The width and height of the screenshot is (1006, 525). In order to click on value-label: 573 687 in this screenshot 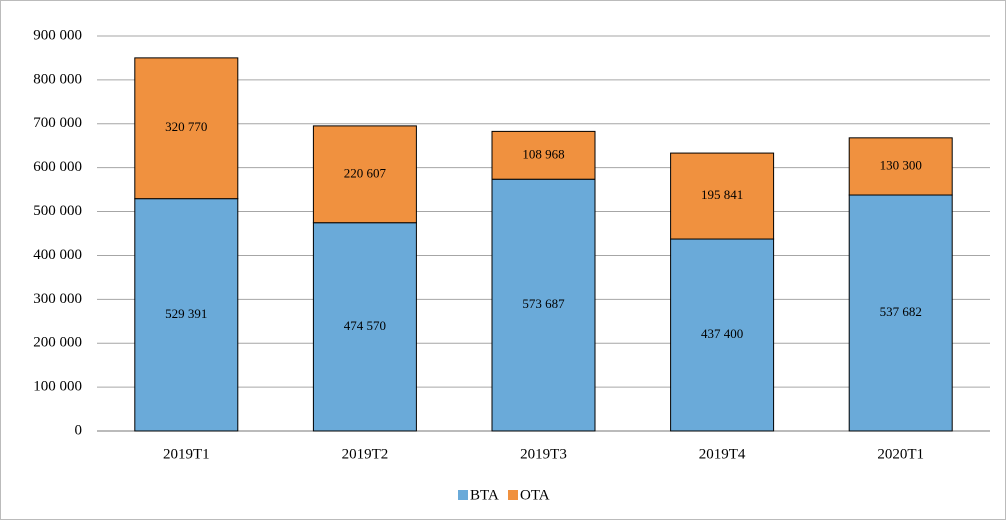, I will do `click(543, 303)`.